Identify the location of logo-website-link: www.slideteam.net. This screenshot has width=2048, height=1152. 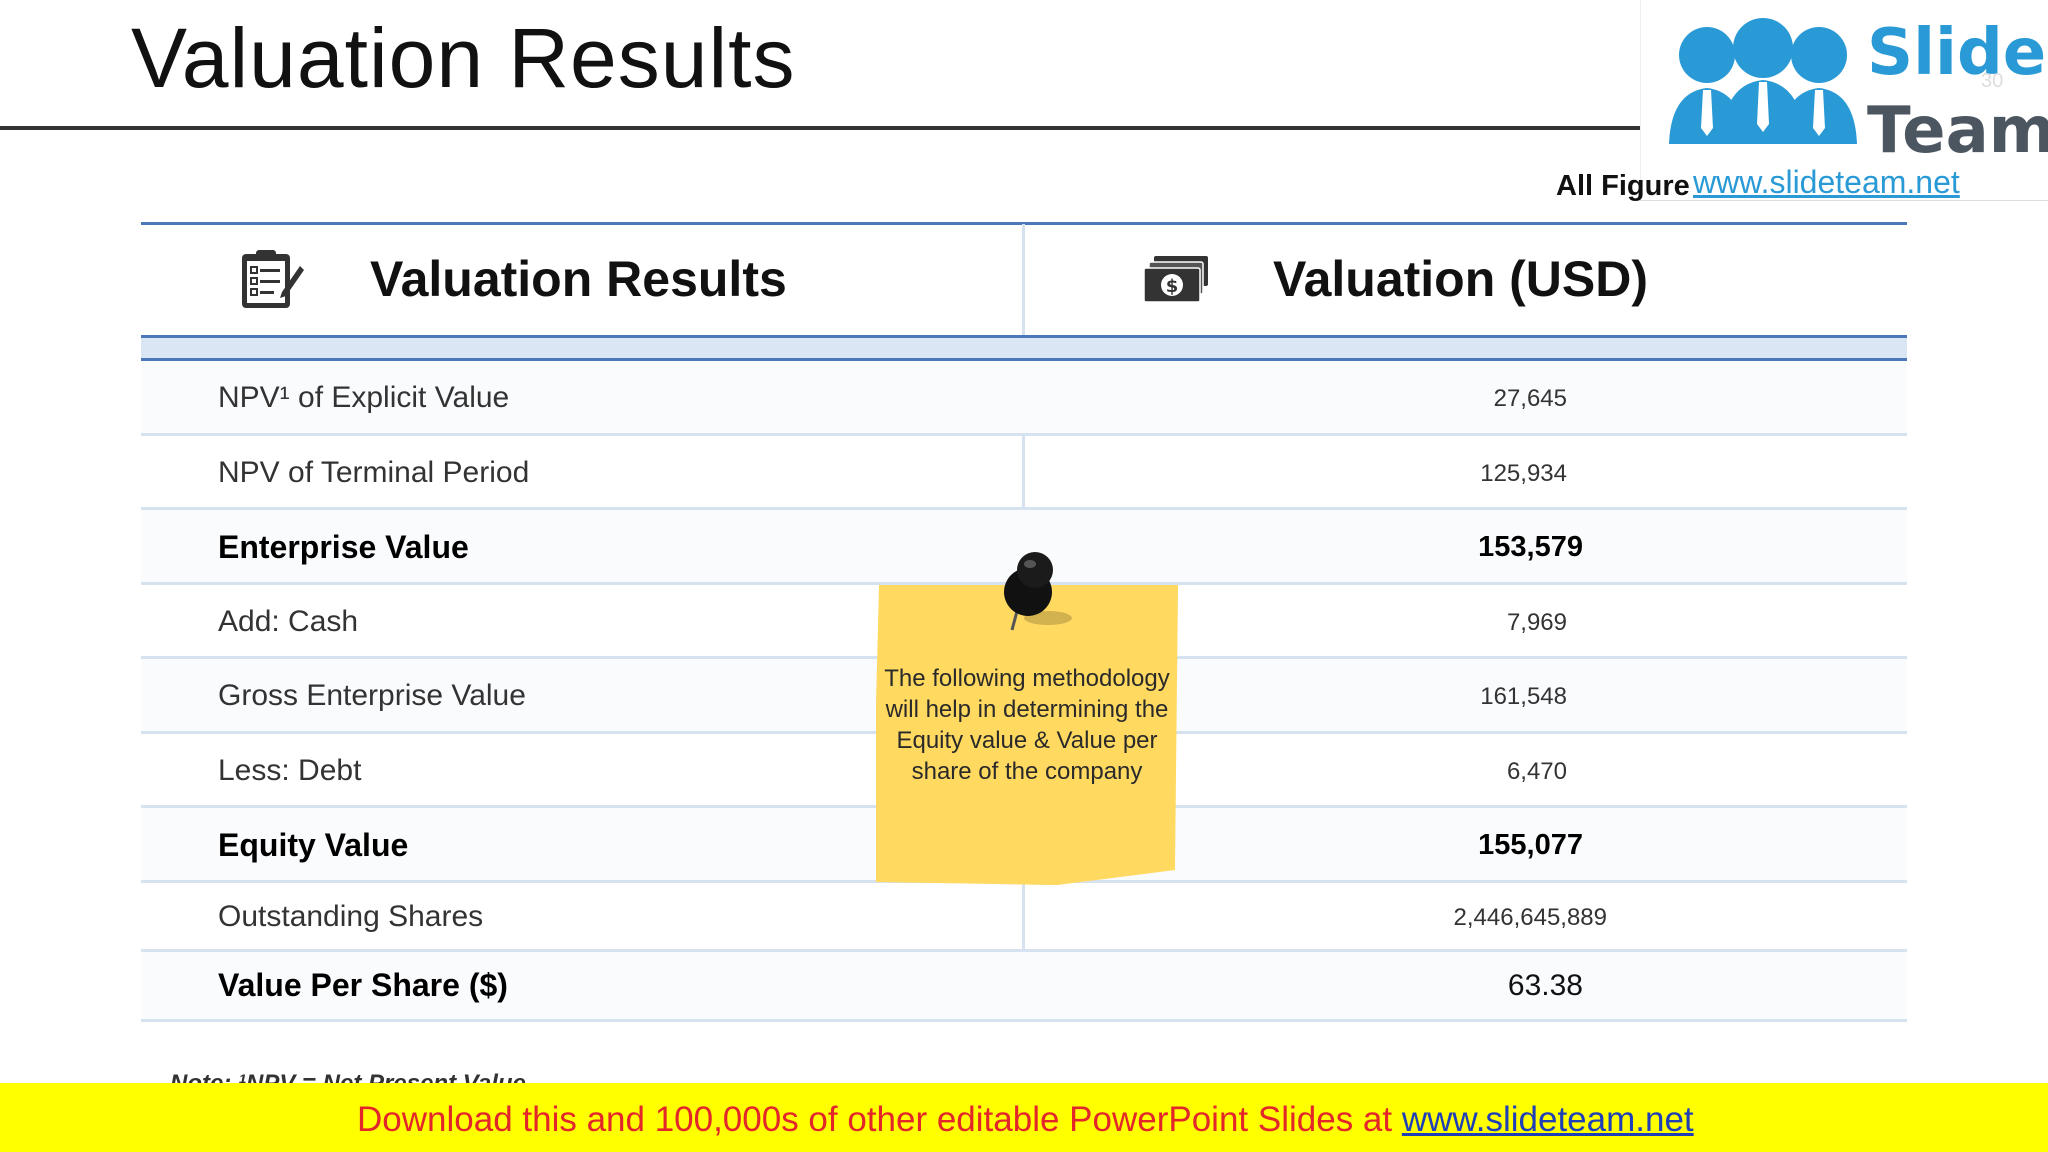
(1826, 182).